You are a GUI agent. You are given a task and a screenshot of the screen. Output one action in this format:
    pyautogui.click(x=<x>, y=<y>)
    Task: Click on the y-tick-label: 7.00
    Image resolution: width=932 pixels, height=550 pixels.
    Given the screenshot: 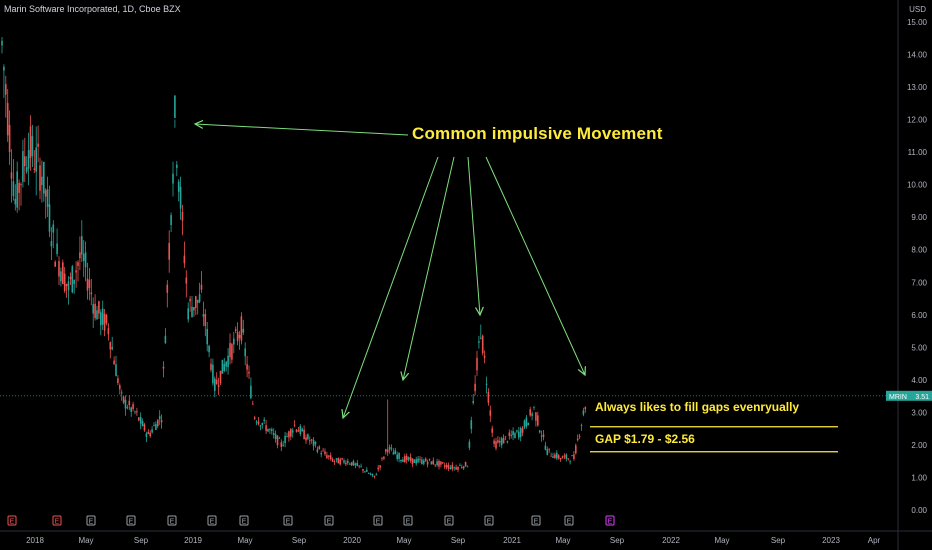 What is the action you would take?
    pyautogui.click(x=919, y=282)
    